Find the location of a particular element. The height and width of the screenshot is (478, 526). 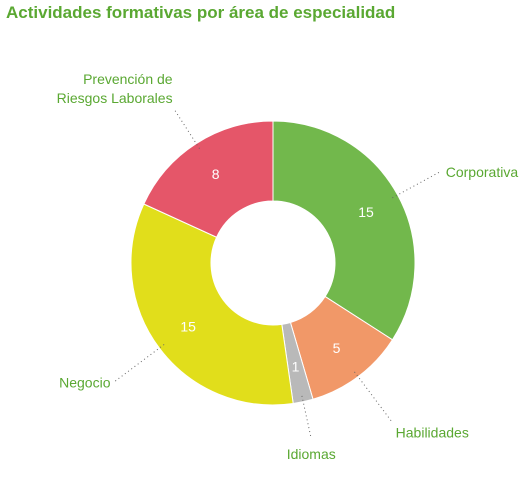

category-label-habilidades: Habilidades is located at coordinates (432, 433).